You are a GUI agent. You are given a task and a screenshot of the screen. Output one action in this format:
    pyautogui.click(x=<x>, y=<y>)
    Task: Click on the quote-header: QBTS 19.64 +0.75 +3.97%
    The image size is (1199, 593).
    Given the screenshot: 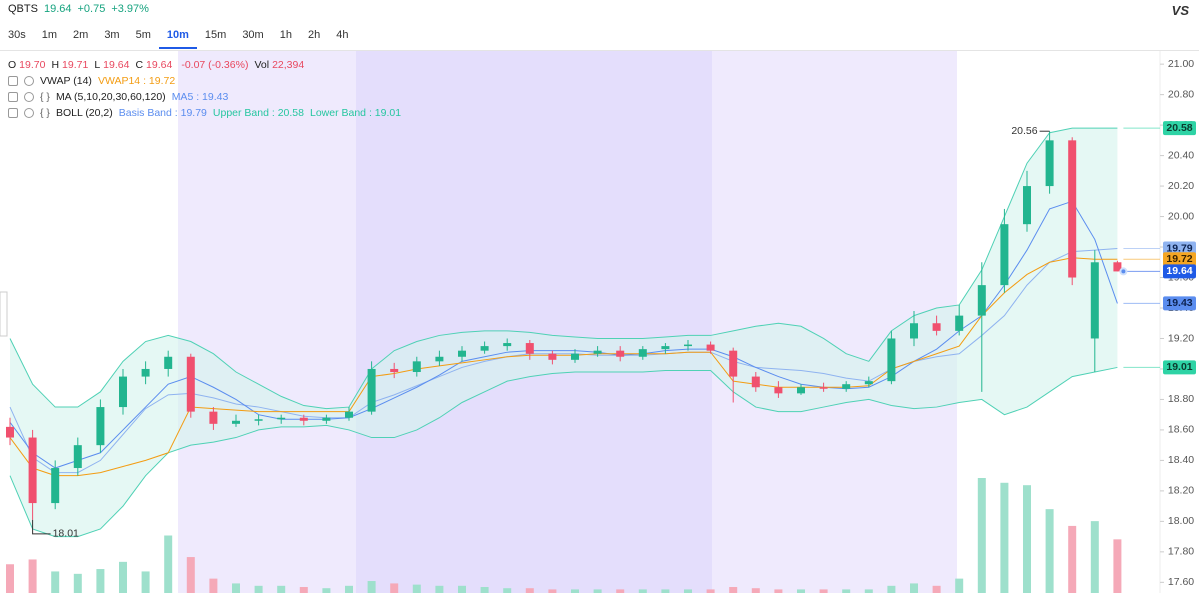 What is the action you would take?
    pyautogui.click(x=78, y=9)
    